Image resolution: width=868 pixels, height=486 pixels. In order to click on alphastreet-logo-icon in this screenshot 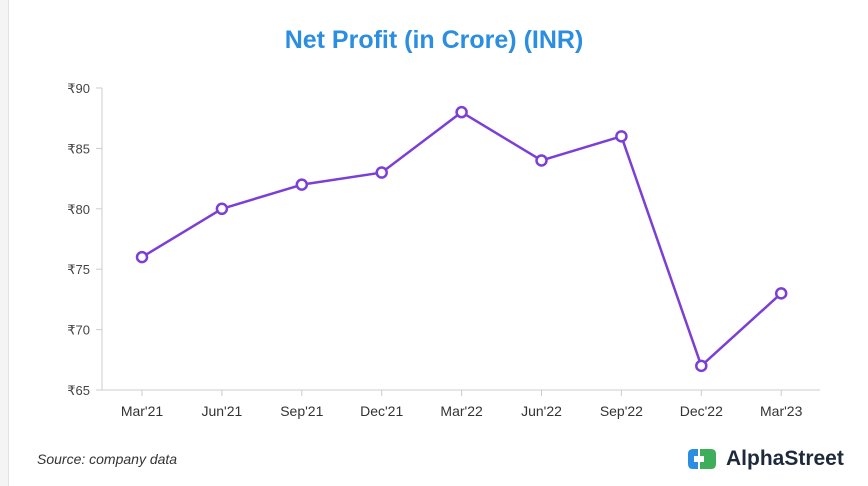, I will do `click(702, 459)`.